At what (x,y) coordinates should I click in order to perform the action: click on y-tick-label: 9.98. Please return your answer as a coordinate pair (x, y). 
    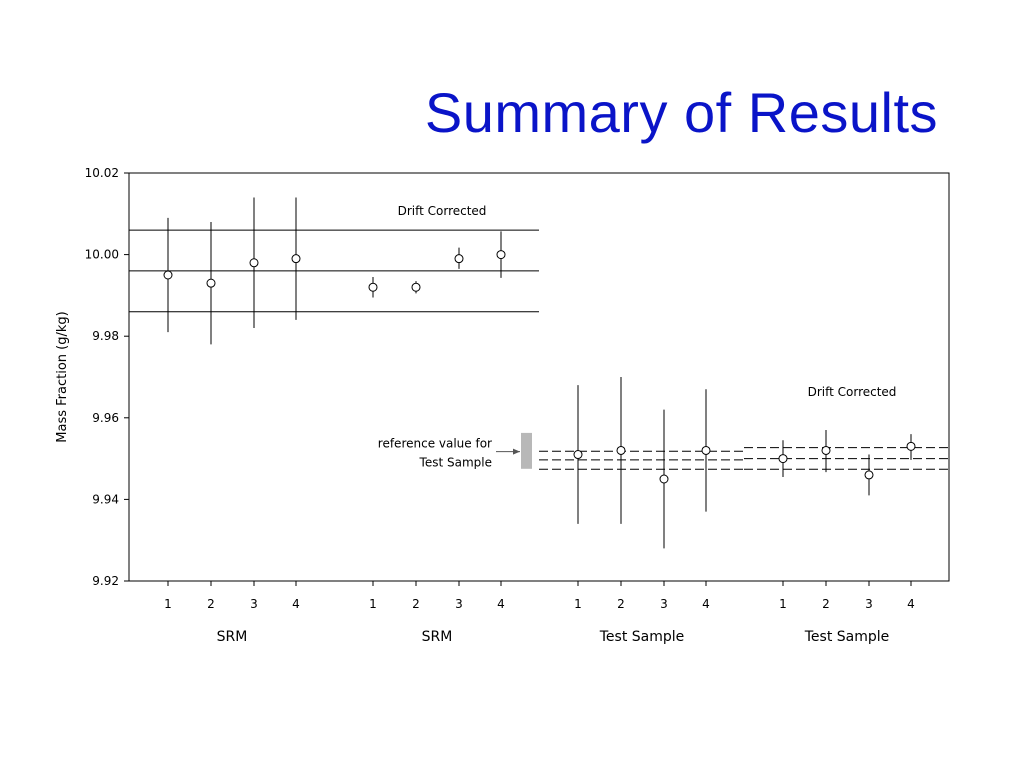
    Looking at the image, I should click on (105, 336).